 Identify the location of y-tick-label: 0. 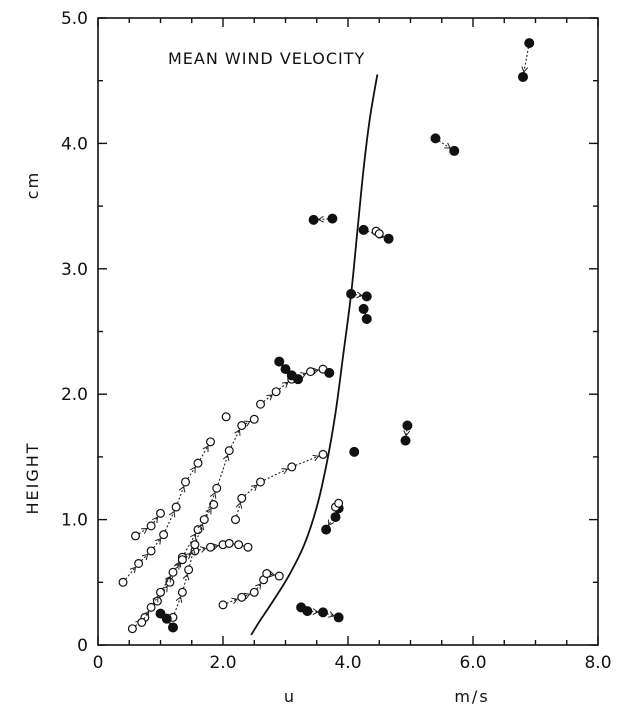
(82, 646).